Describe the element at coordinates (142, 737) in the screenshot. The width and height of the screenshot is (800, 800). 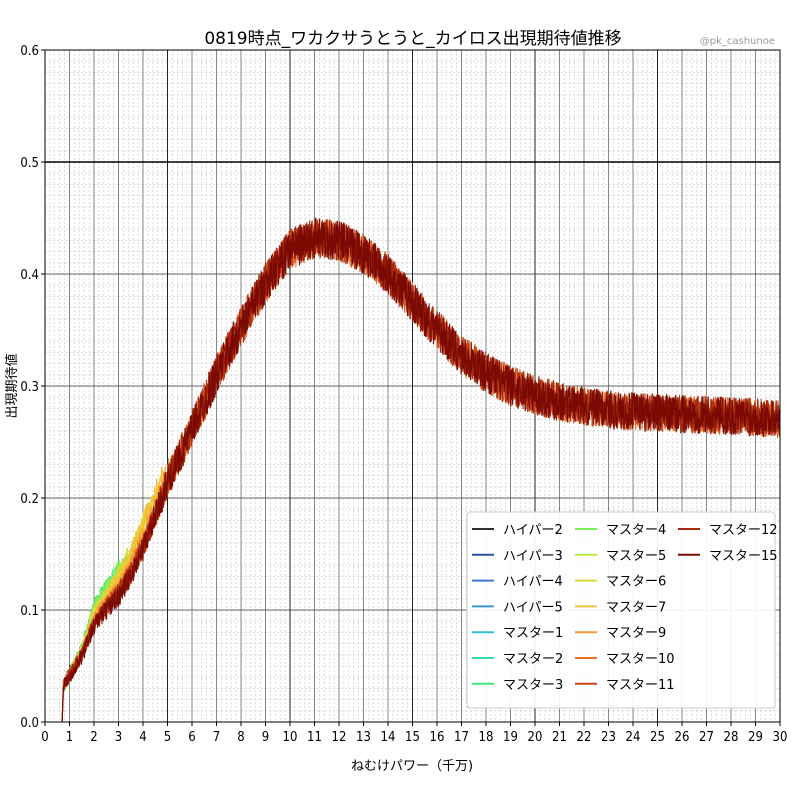
I see `x-tick-label: 4` at that location.